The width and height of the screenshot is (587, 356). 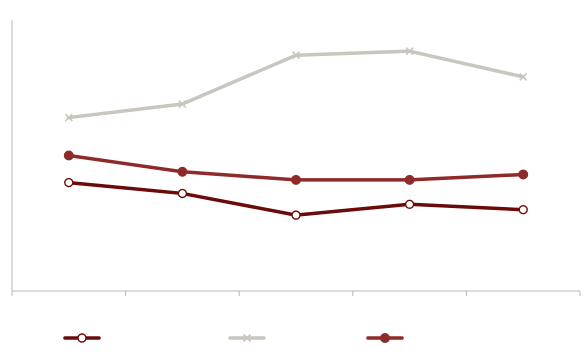 I want to click on legend, so click(x=233, y=338).